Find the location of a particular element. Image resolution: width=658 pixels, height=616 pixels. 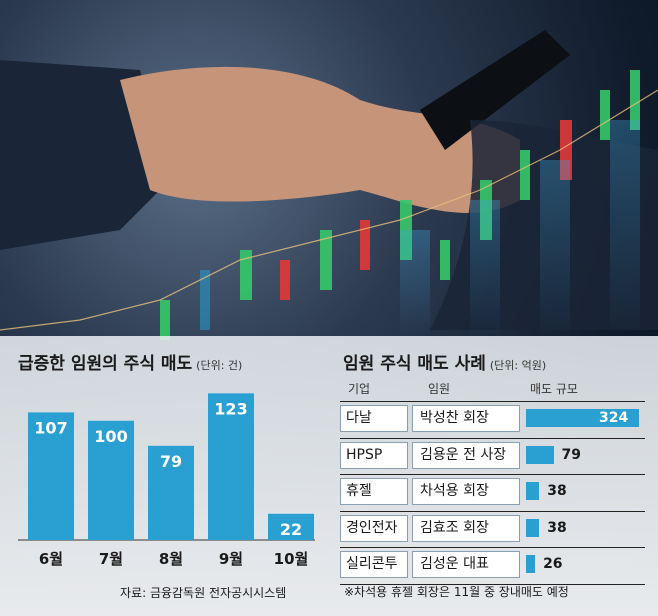

x-tick-label: 10월 is located at coordinates (291, 559).